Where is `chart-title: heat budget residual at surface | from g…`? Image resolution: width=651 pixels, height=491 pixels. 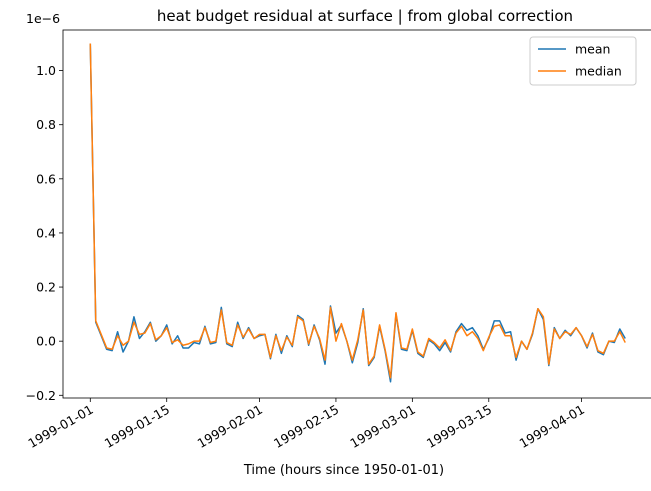
chart-title: heat budget residual at surface | from g… is located at coordinates (365, 16).